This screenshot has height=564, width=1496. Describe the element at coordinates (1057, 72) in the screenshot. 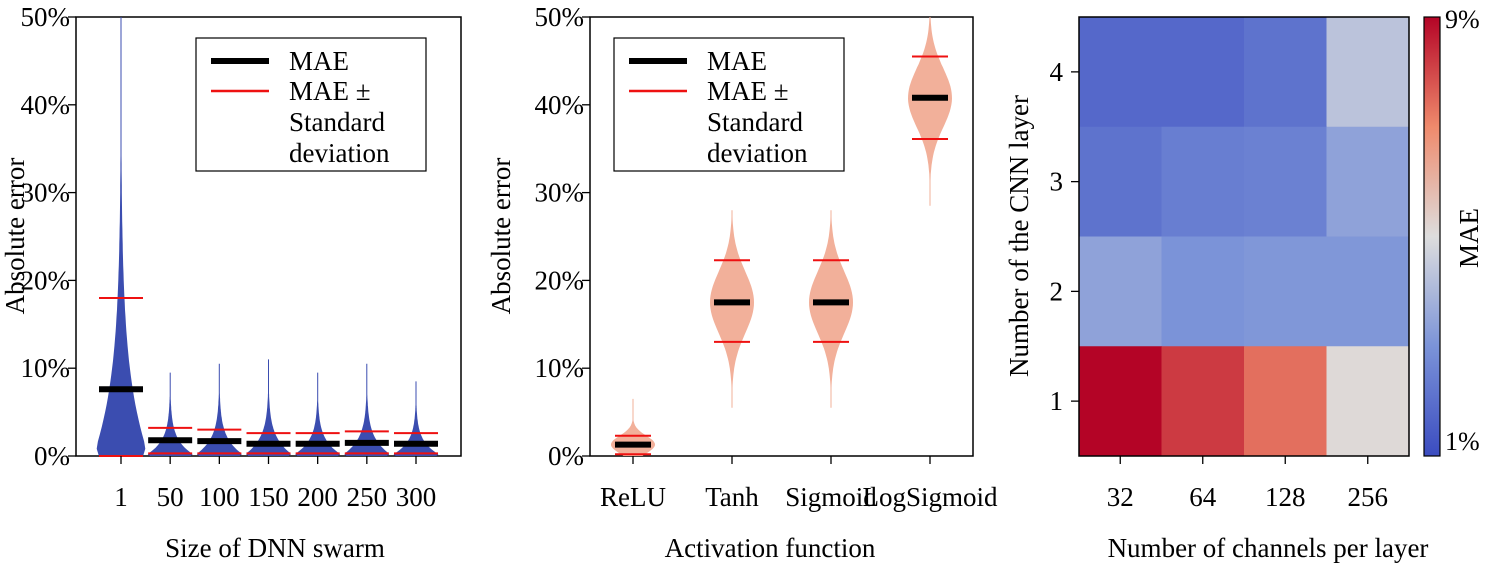

I see `y-tick-label: 4` at that location.